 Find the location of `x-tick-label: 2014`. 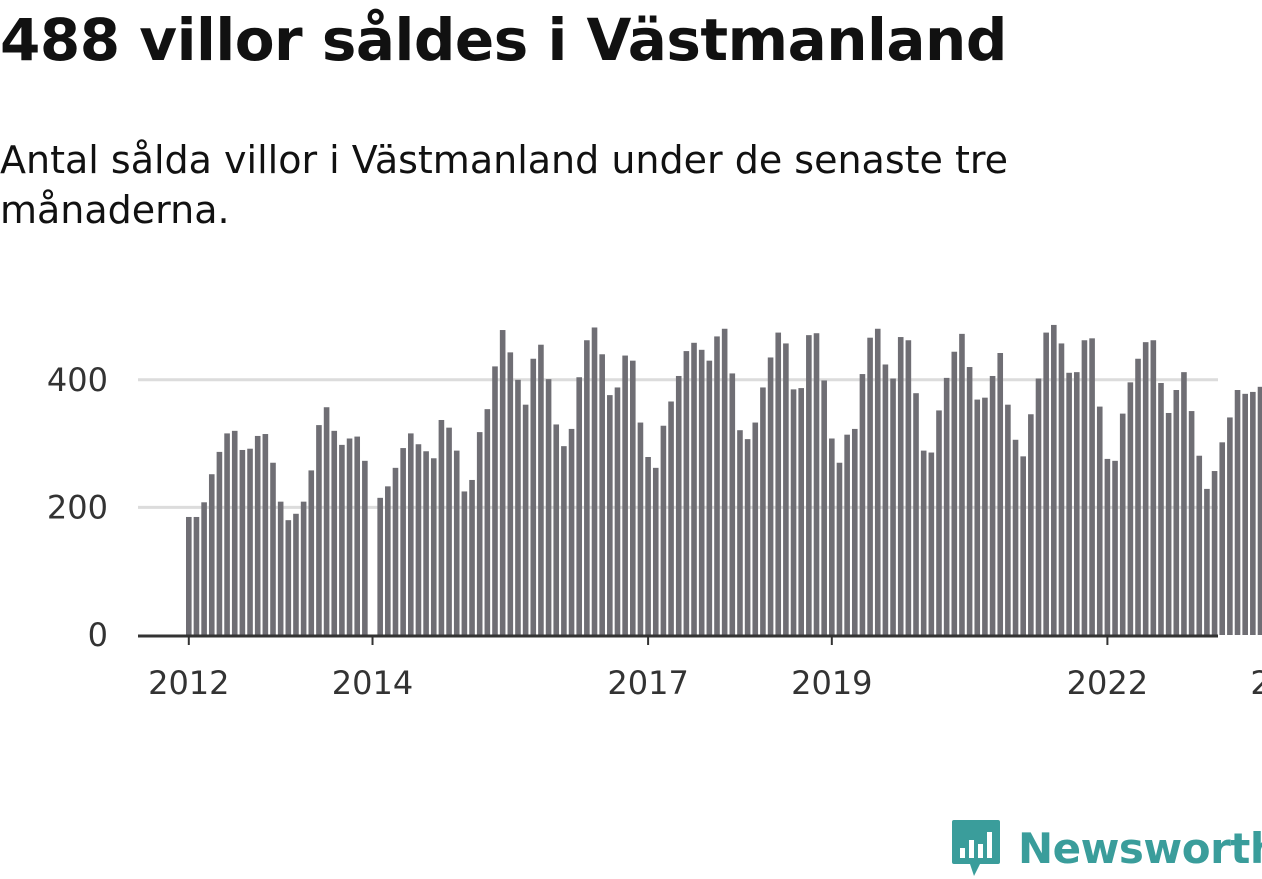

x-tick-label: 2014 is located at coordinates (372, 683).